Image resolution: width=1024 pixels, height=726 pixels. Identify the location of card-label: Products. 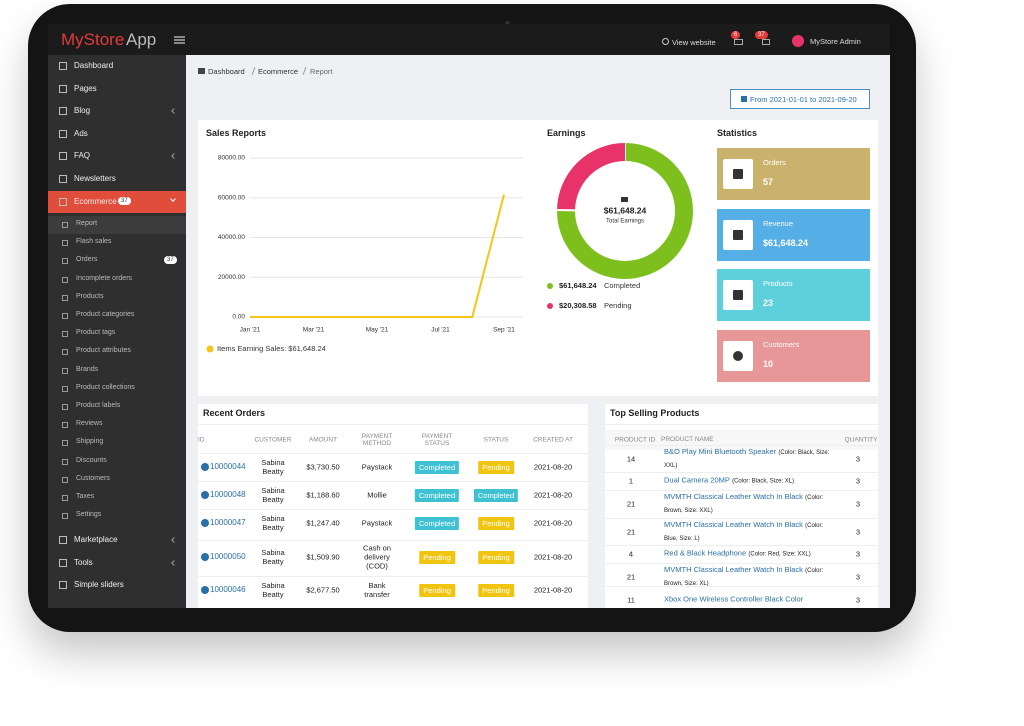
(778, 284).